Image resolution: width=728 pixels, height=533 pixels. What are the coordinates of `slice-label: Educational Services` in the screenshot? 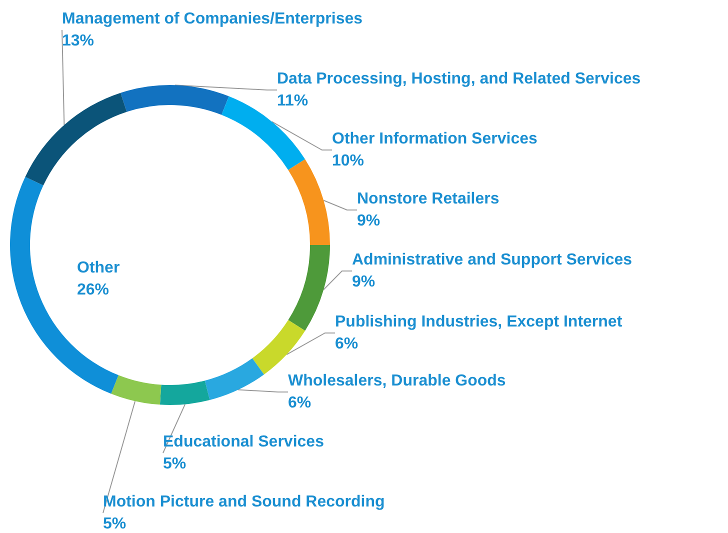 It's located at (243, 442).